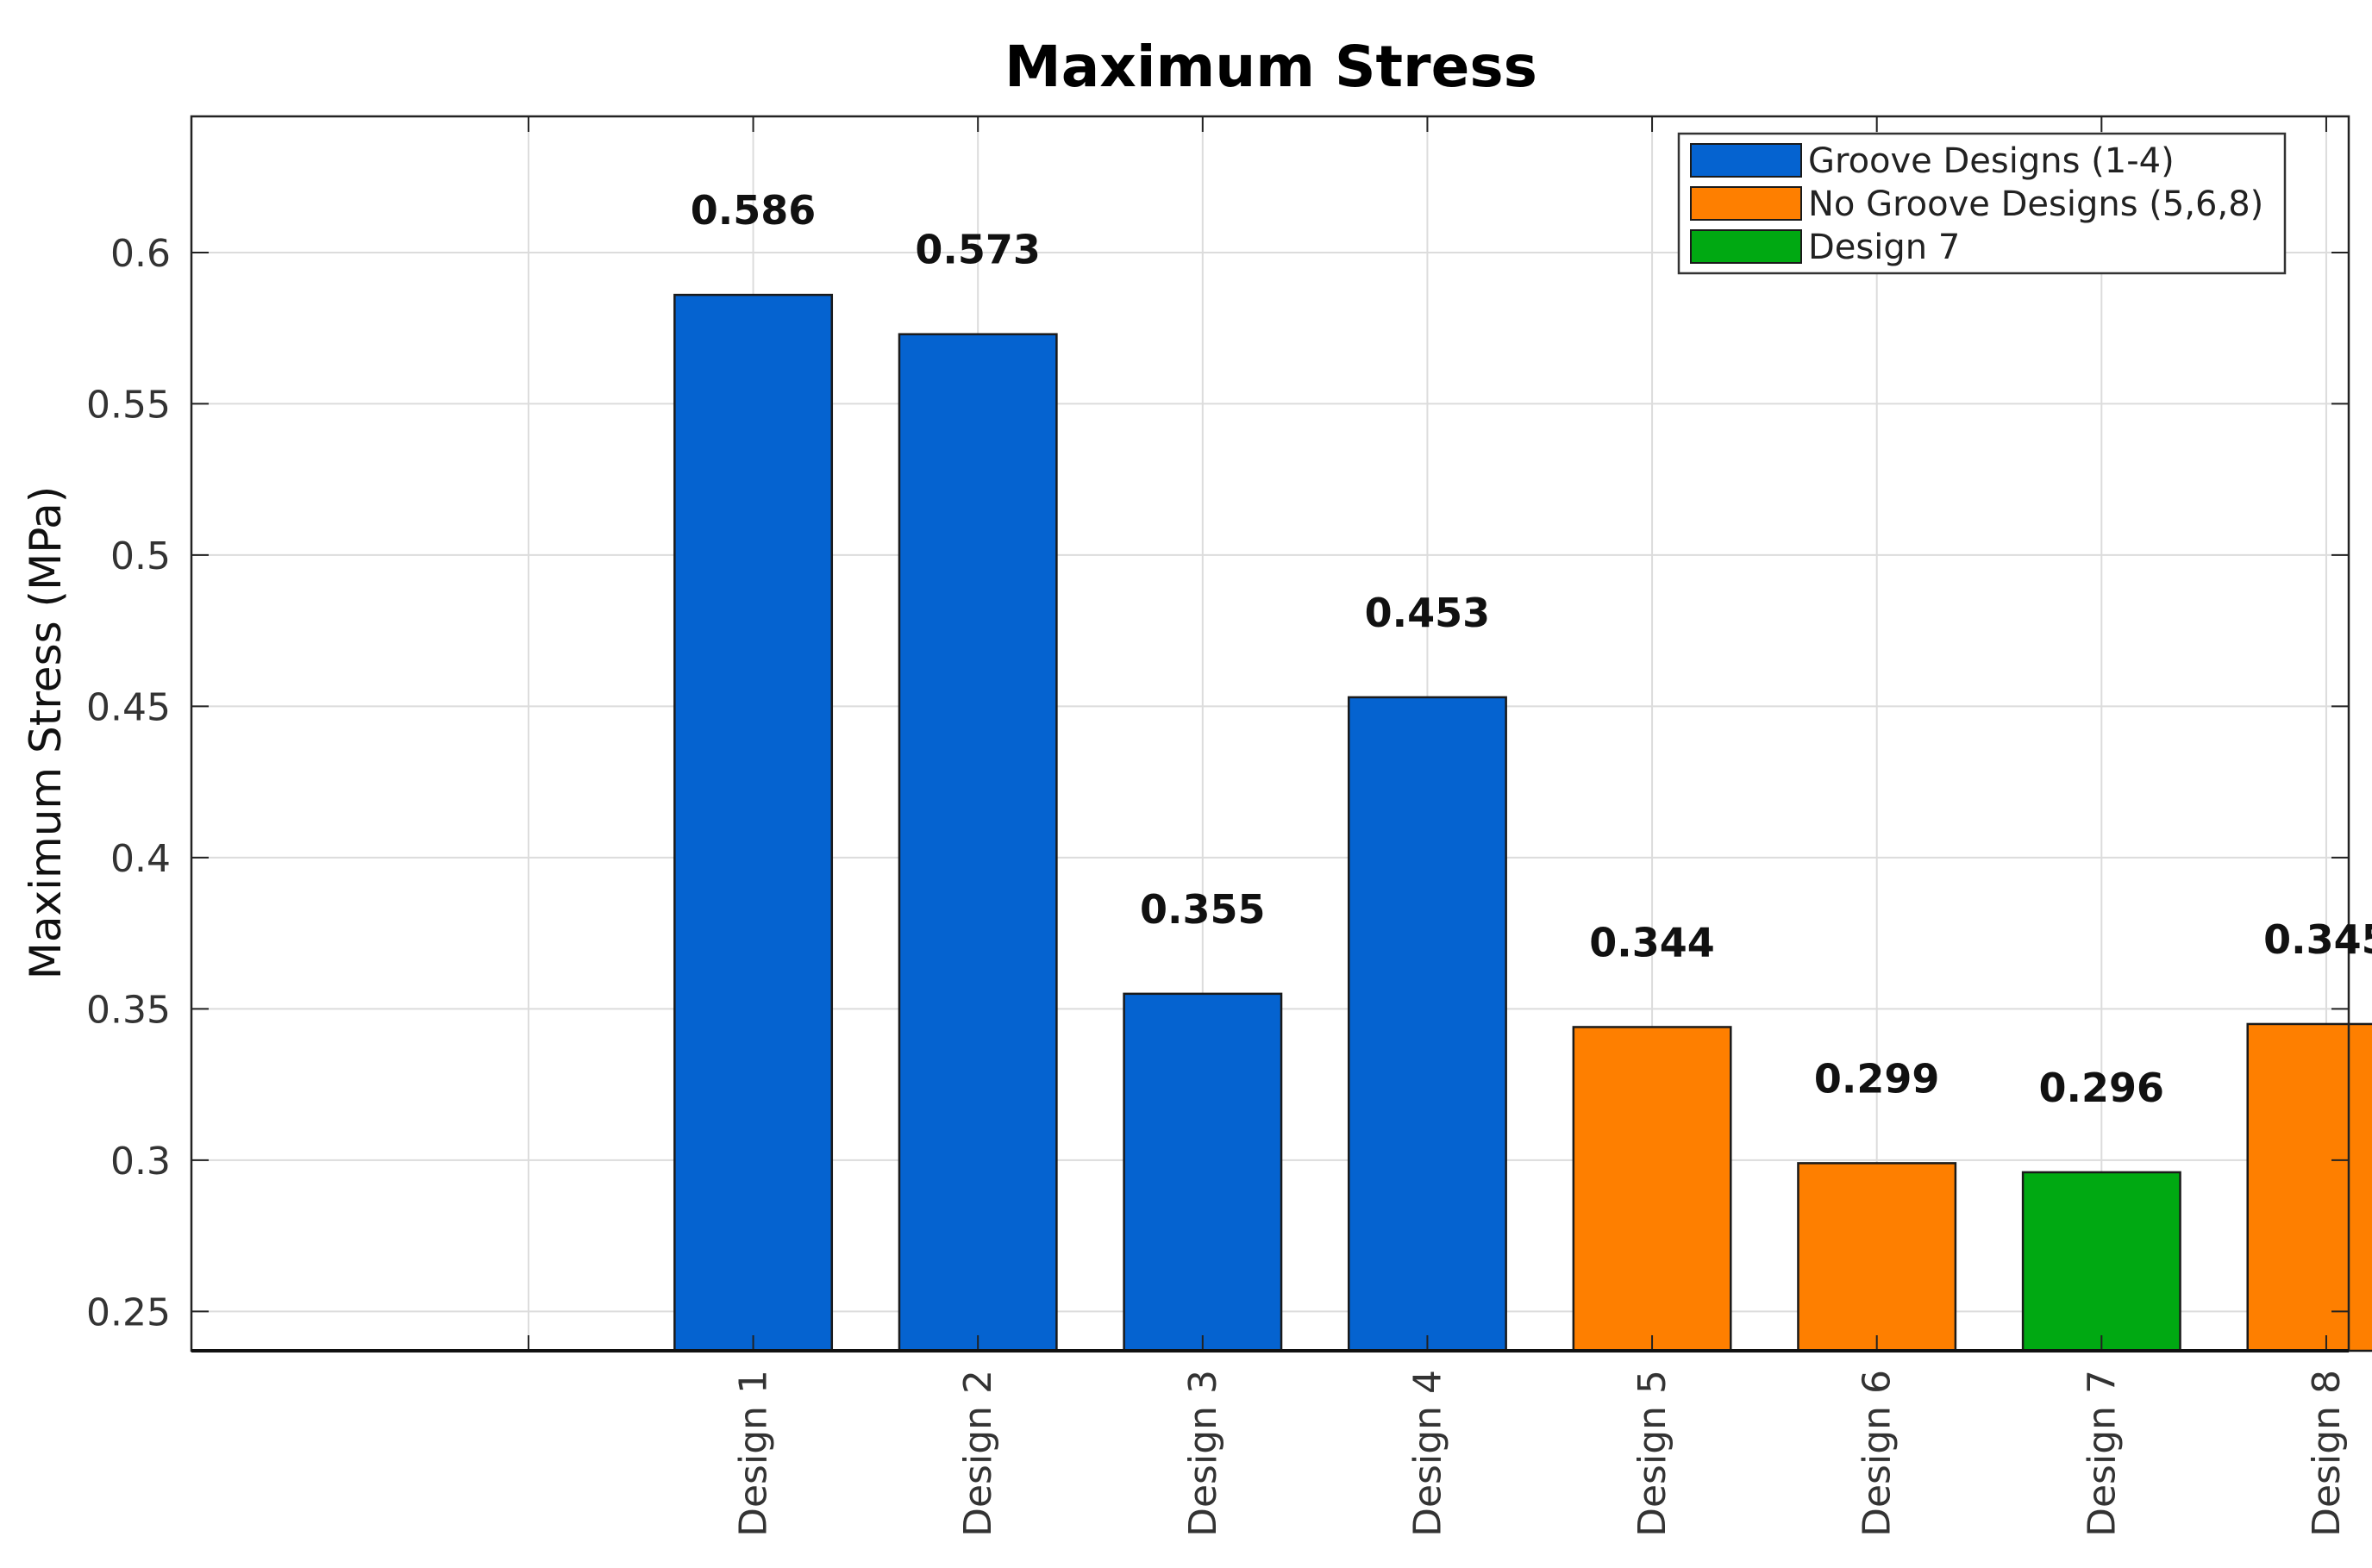 This screenshot has width=2372, height=1568. Describe the element at coordinates (140, 556) in the screenshot. I see `y-tick-label: 0.5` at that location.